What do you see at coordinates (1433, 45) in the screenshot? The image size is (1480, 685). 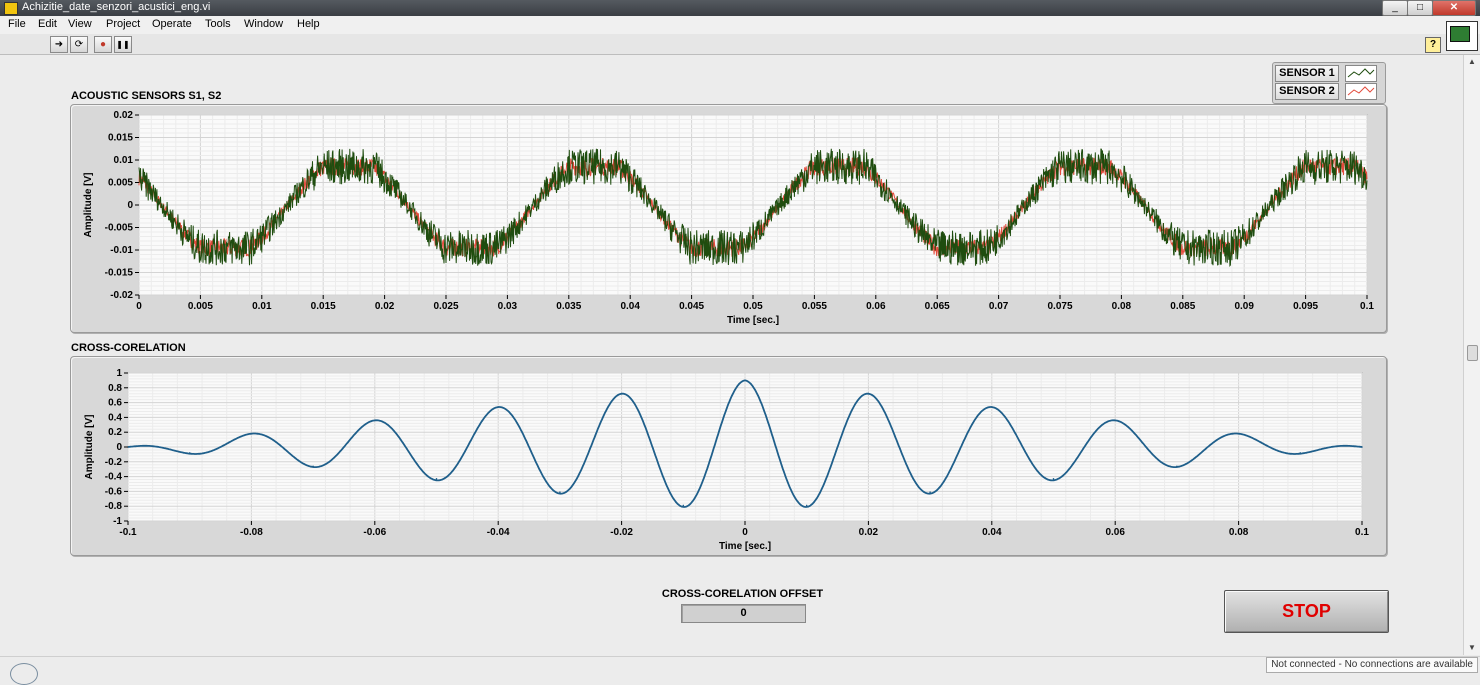 I see `context-help-icon: ?` at bounding box center [1433, 45].